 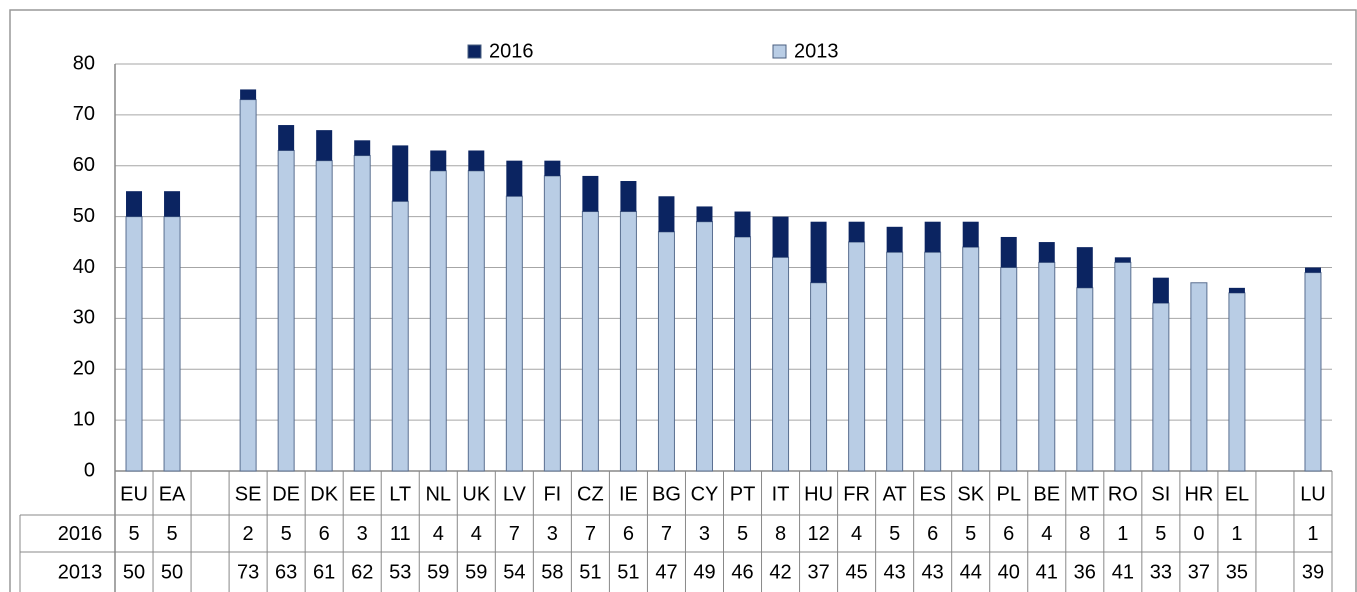 What do you see at coordinates (84, 216) in the screenshot?
I see `y-tick-label: 50` at bounding box center [84, 216].